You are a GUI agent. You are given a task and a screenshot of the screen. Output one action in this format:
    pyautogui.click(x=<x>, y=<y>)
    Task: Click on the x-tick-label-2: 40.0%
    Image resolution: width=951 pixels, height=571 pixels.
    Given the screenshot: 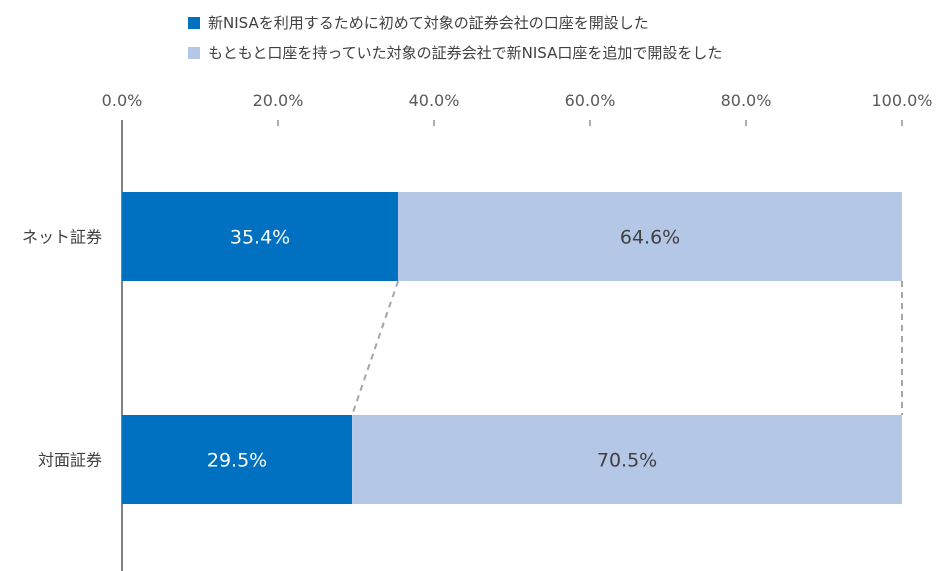 What is the action you would take?
    pyautogui.click(x=434, y=100)
    